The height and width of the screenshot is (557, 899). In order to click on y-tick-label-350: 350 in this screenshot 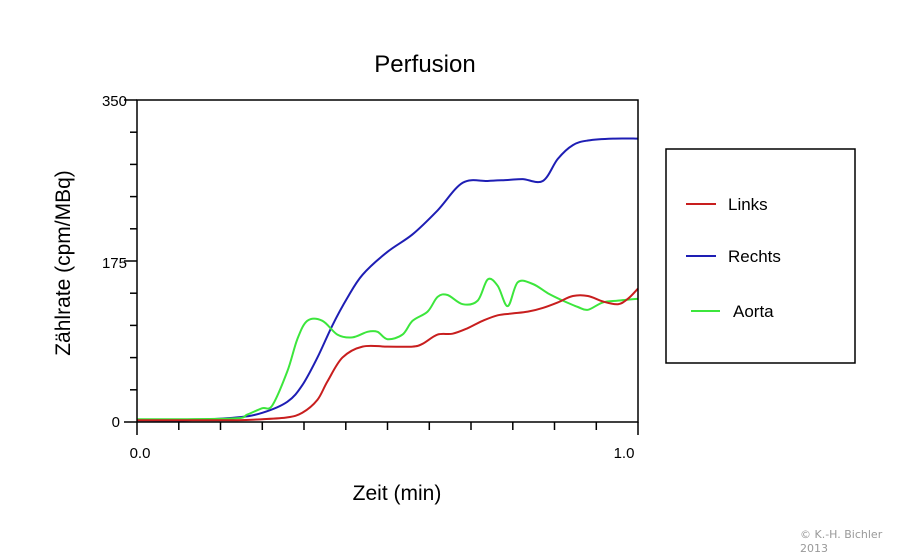, I will do `click(114, 101)`.